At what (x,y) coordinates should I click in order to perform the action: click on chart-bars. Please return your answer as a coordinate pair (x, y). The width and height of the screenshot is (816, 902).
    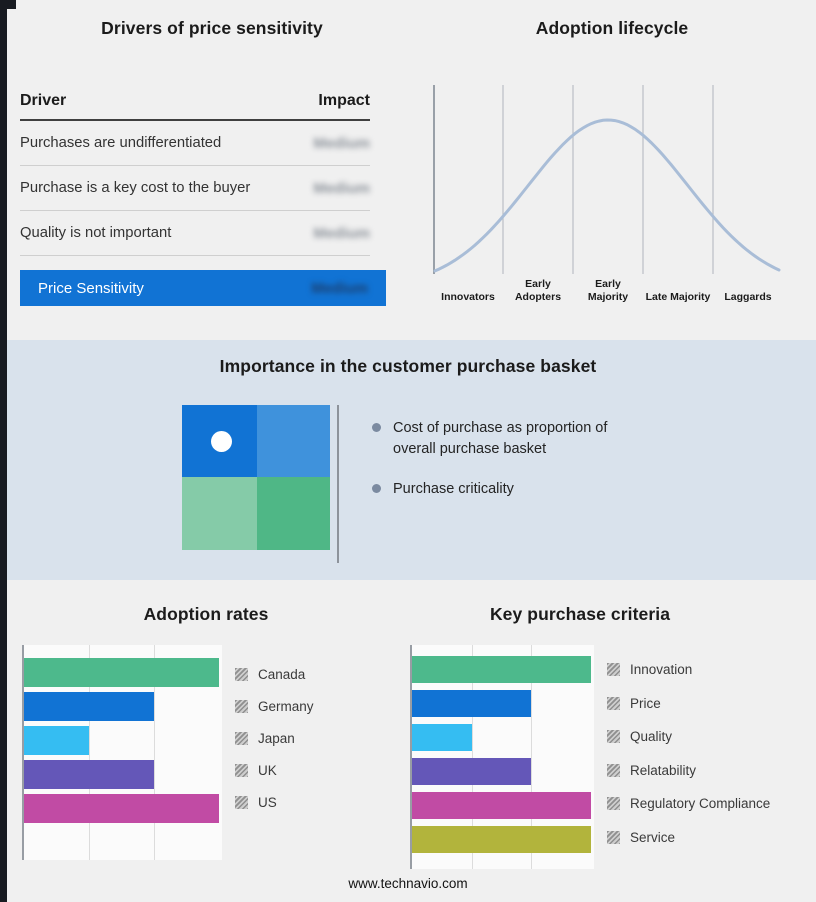
    Looking at the image, I should click on (503, 749).